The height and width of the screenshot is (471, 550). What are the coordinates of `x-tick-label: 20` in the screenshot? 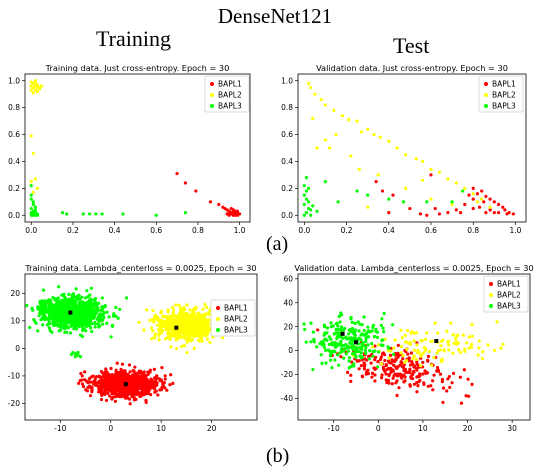 It's located at (468, 428).